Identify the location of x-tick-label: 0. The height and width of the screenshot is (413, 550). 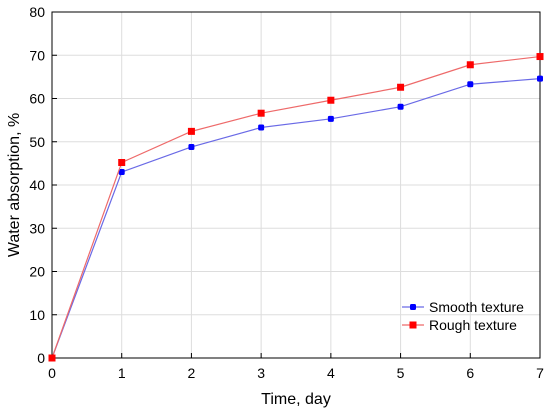
(52, 373).